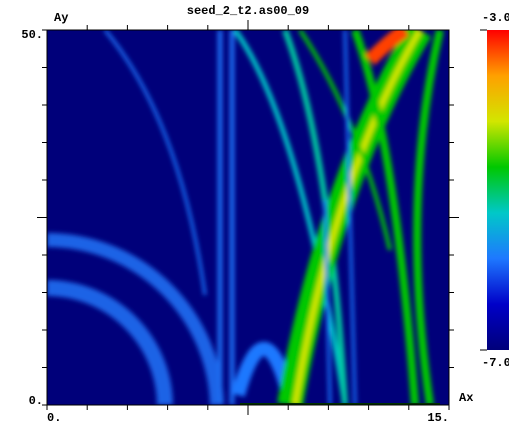 The width and height of the screenshot is (509, 425). Describe the element at coordinates (495, 363) in the screenshot. I see `colorbar-tick-label: -7.0` at that location.